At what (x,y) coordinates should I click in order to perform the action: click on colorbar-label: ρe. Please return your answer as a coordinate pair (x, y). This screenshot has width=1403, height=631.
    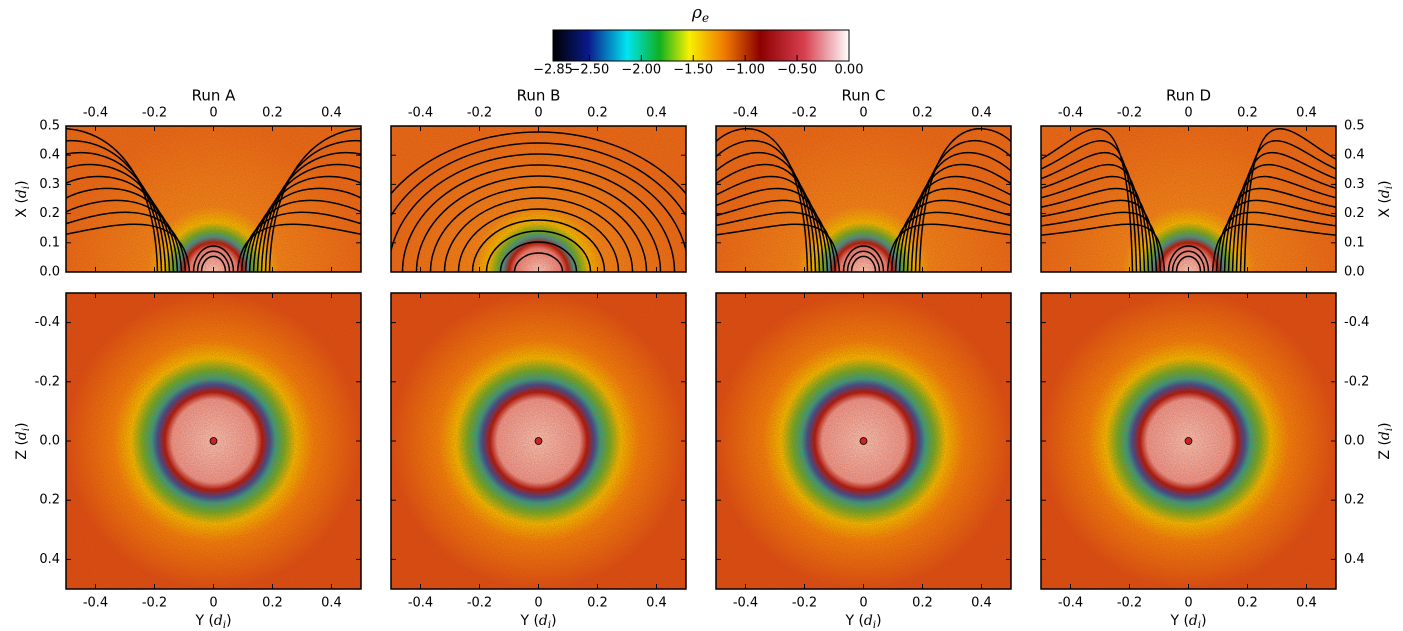
    Looking at the image, I should click on (700, 14).